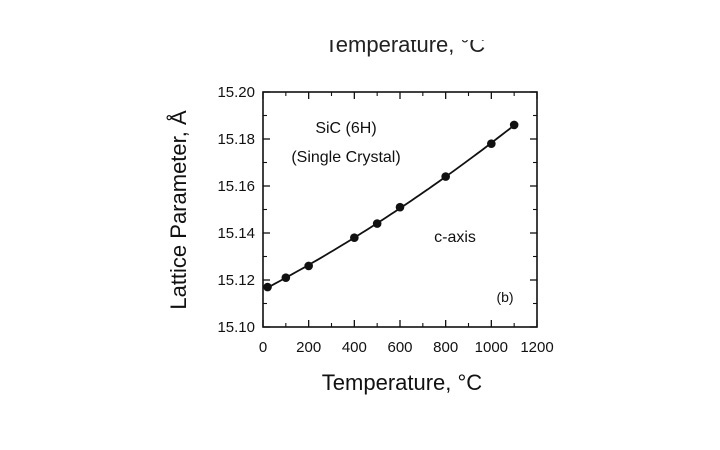  What do you see at coordinates (178, 210) in the screenshot?
I see `y-axis-title: Lattice Parameter, Å` at bounding box center [178, 210].